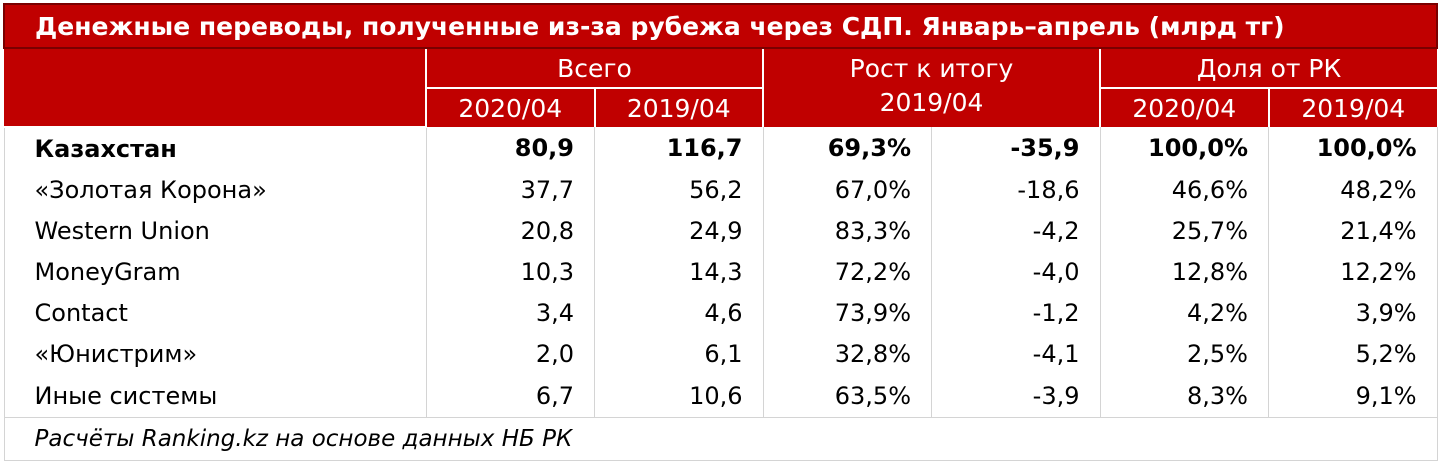 The image size is (1440, 470). What do you see at coordinates (1184, 230) in the screenshot?
I see `cell-share-2020: 25,7%` at bounding box center [1184, 230].